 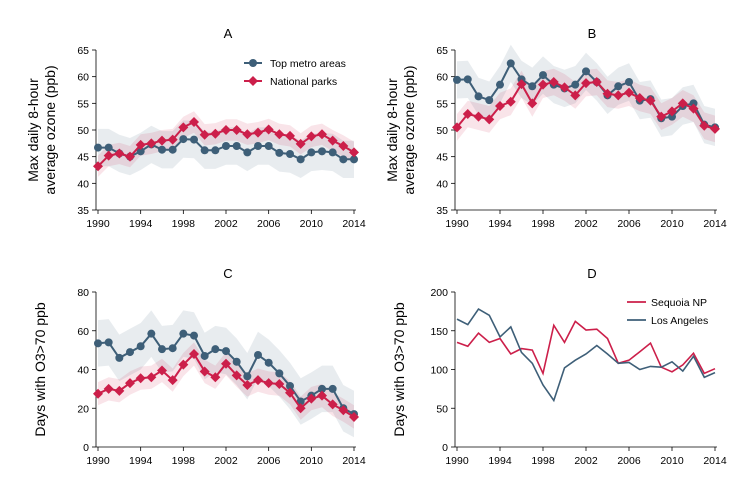 I want to click on x-tick-label: 2006, so click(x=629, y=224).